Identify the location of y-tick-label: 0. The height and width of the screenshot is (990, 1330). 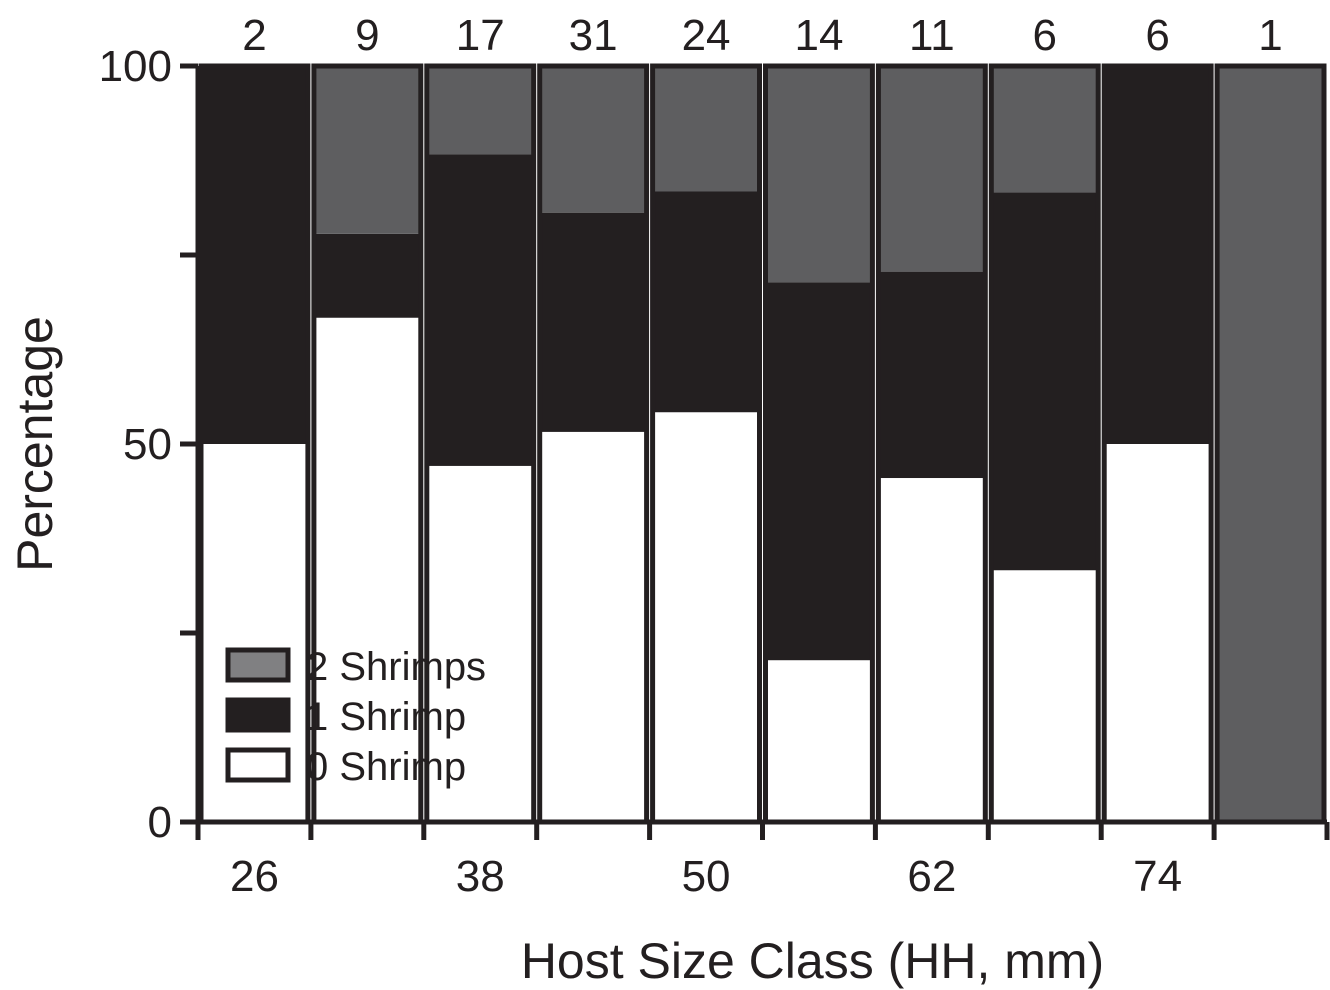
(160, 822).